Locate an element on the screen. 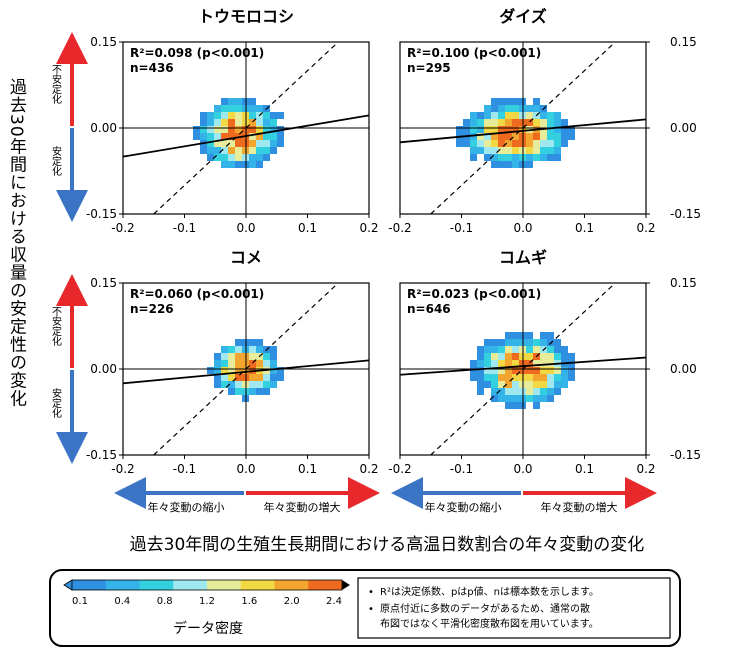 Image resolution: width=750 pixels, height=660 pixels. regression-line is located at coordinates (246, 136).